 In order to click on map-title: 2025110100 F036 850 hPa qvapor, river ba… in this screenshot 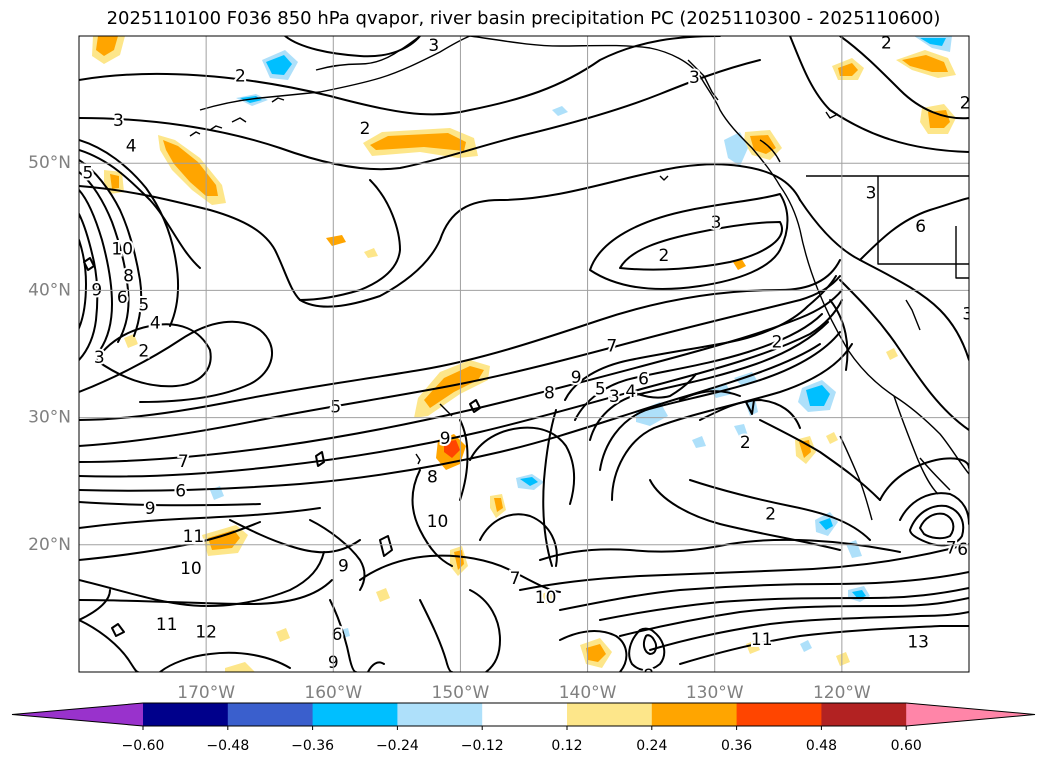, I will do `click(523, 18)`.